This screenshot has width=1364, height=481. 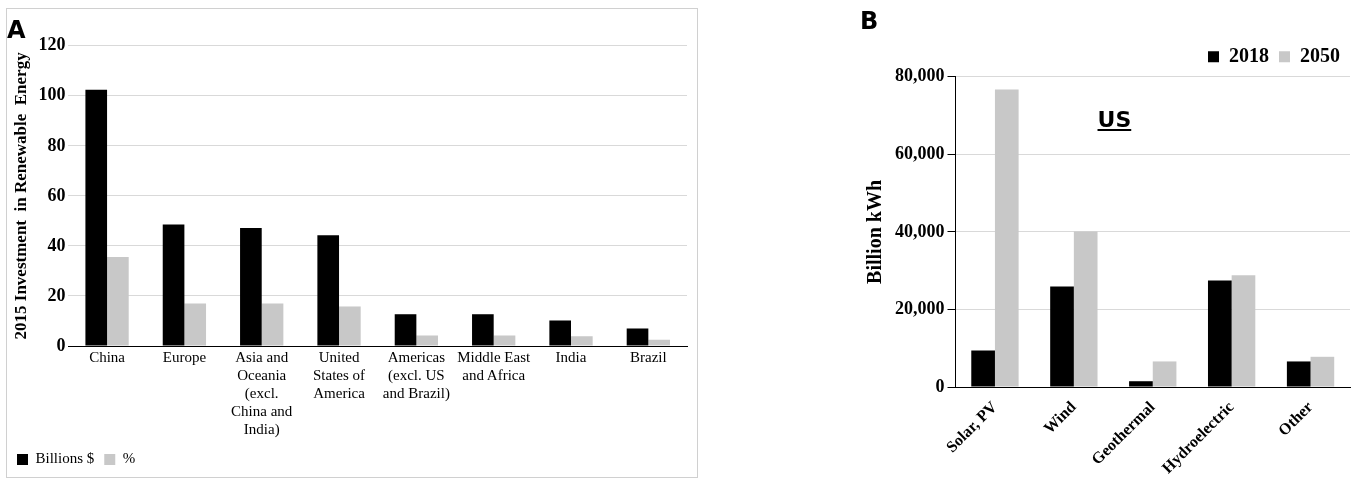 What do you see at coordinates (416, 375) in the screenshot?
I see `x-tick-label: Americas (excl. US and Brazil)` at bounding box center [416, 375].